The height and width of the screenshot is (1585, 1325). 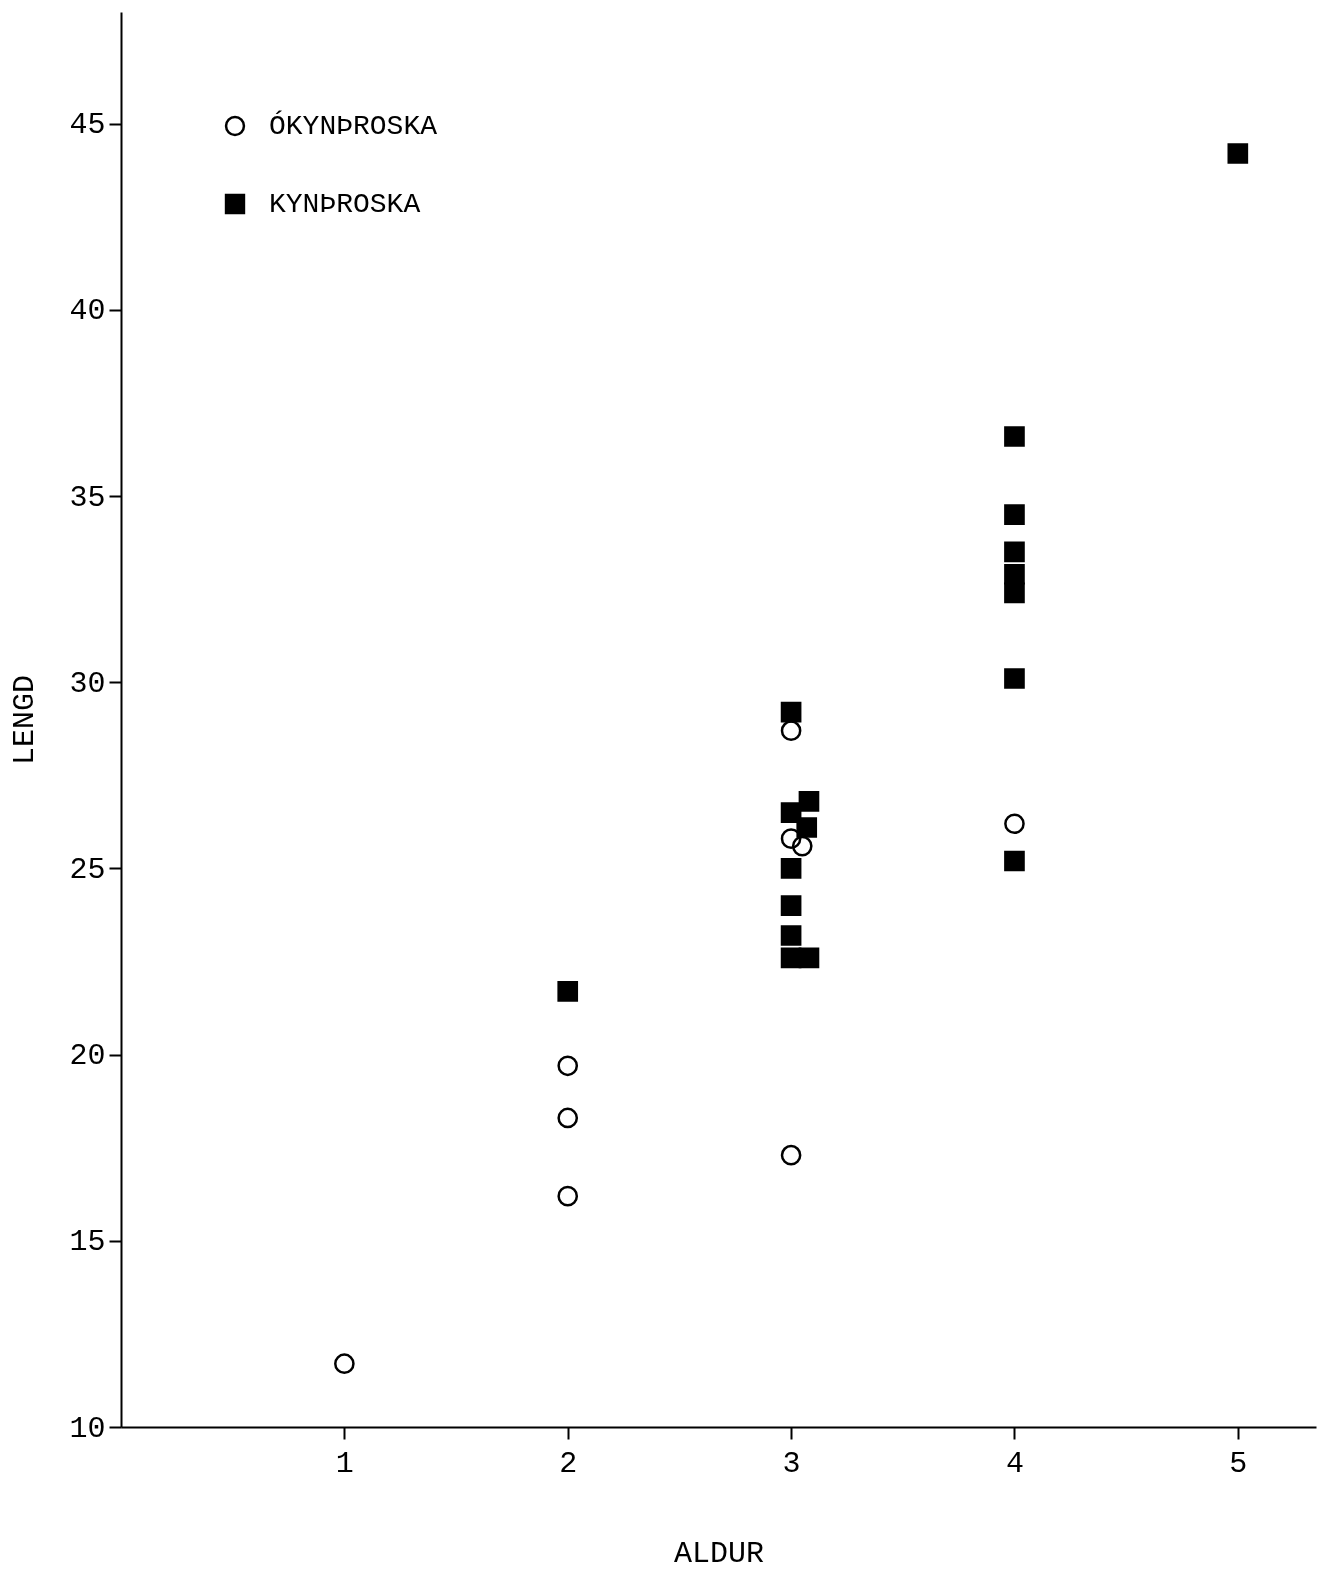 What do you see at coordinates (87, 869) in the screenshot?
I see `y-tick-label: 25` at bounding box center [87, 869].